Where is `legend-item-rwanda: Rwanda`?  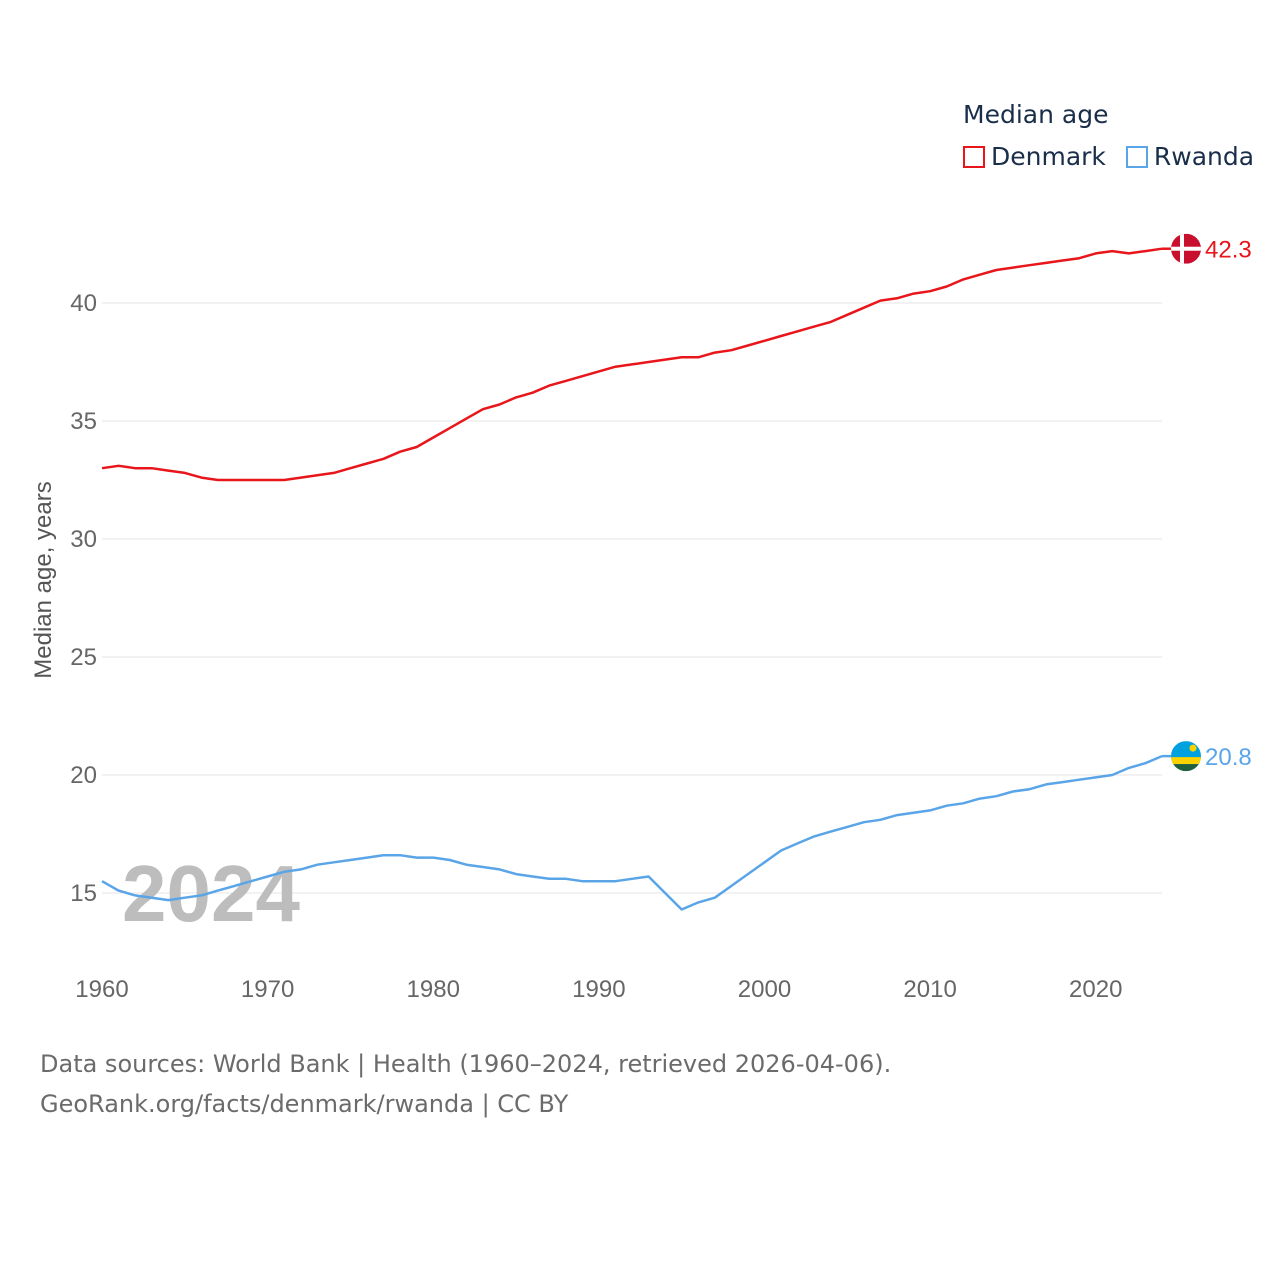 legend-item-rwanda: Rwanda is located at coordinates (1190, 156).